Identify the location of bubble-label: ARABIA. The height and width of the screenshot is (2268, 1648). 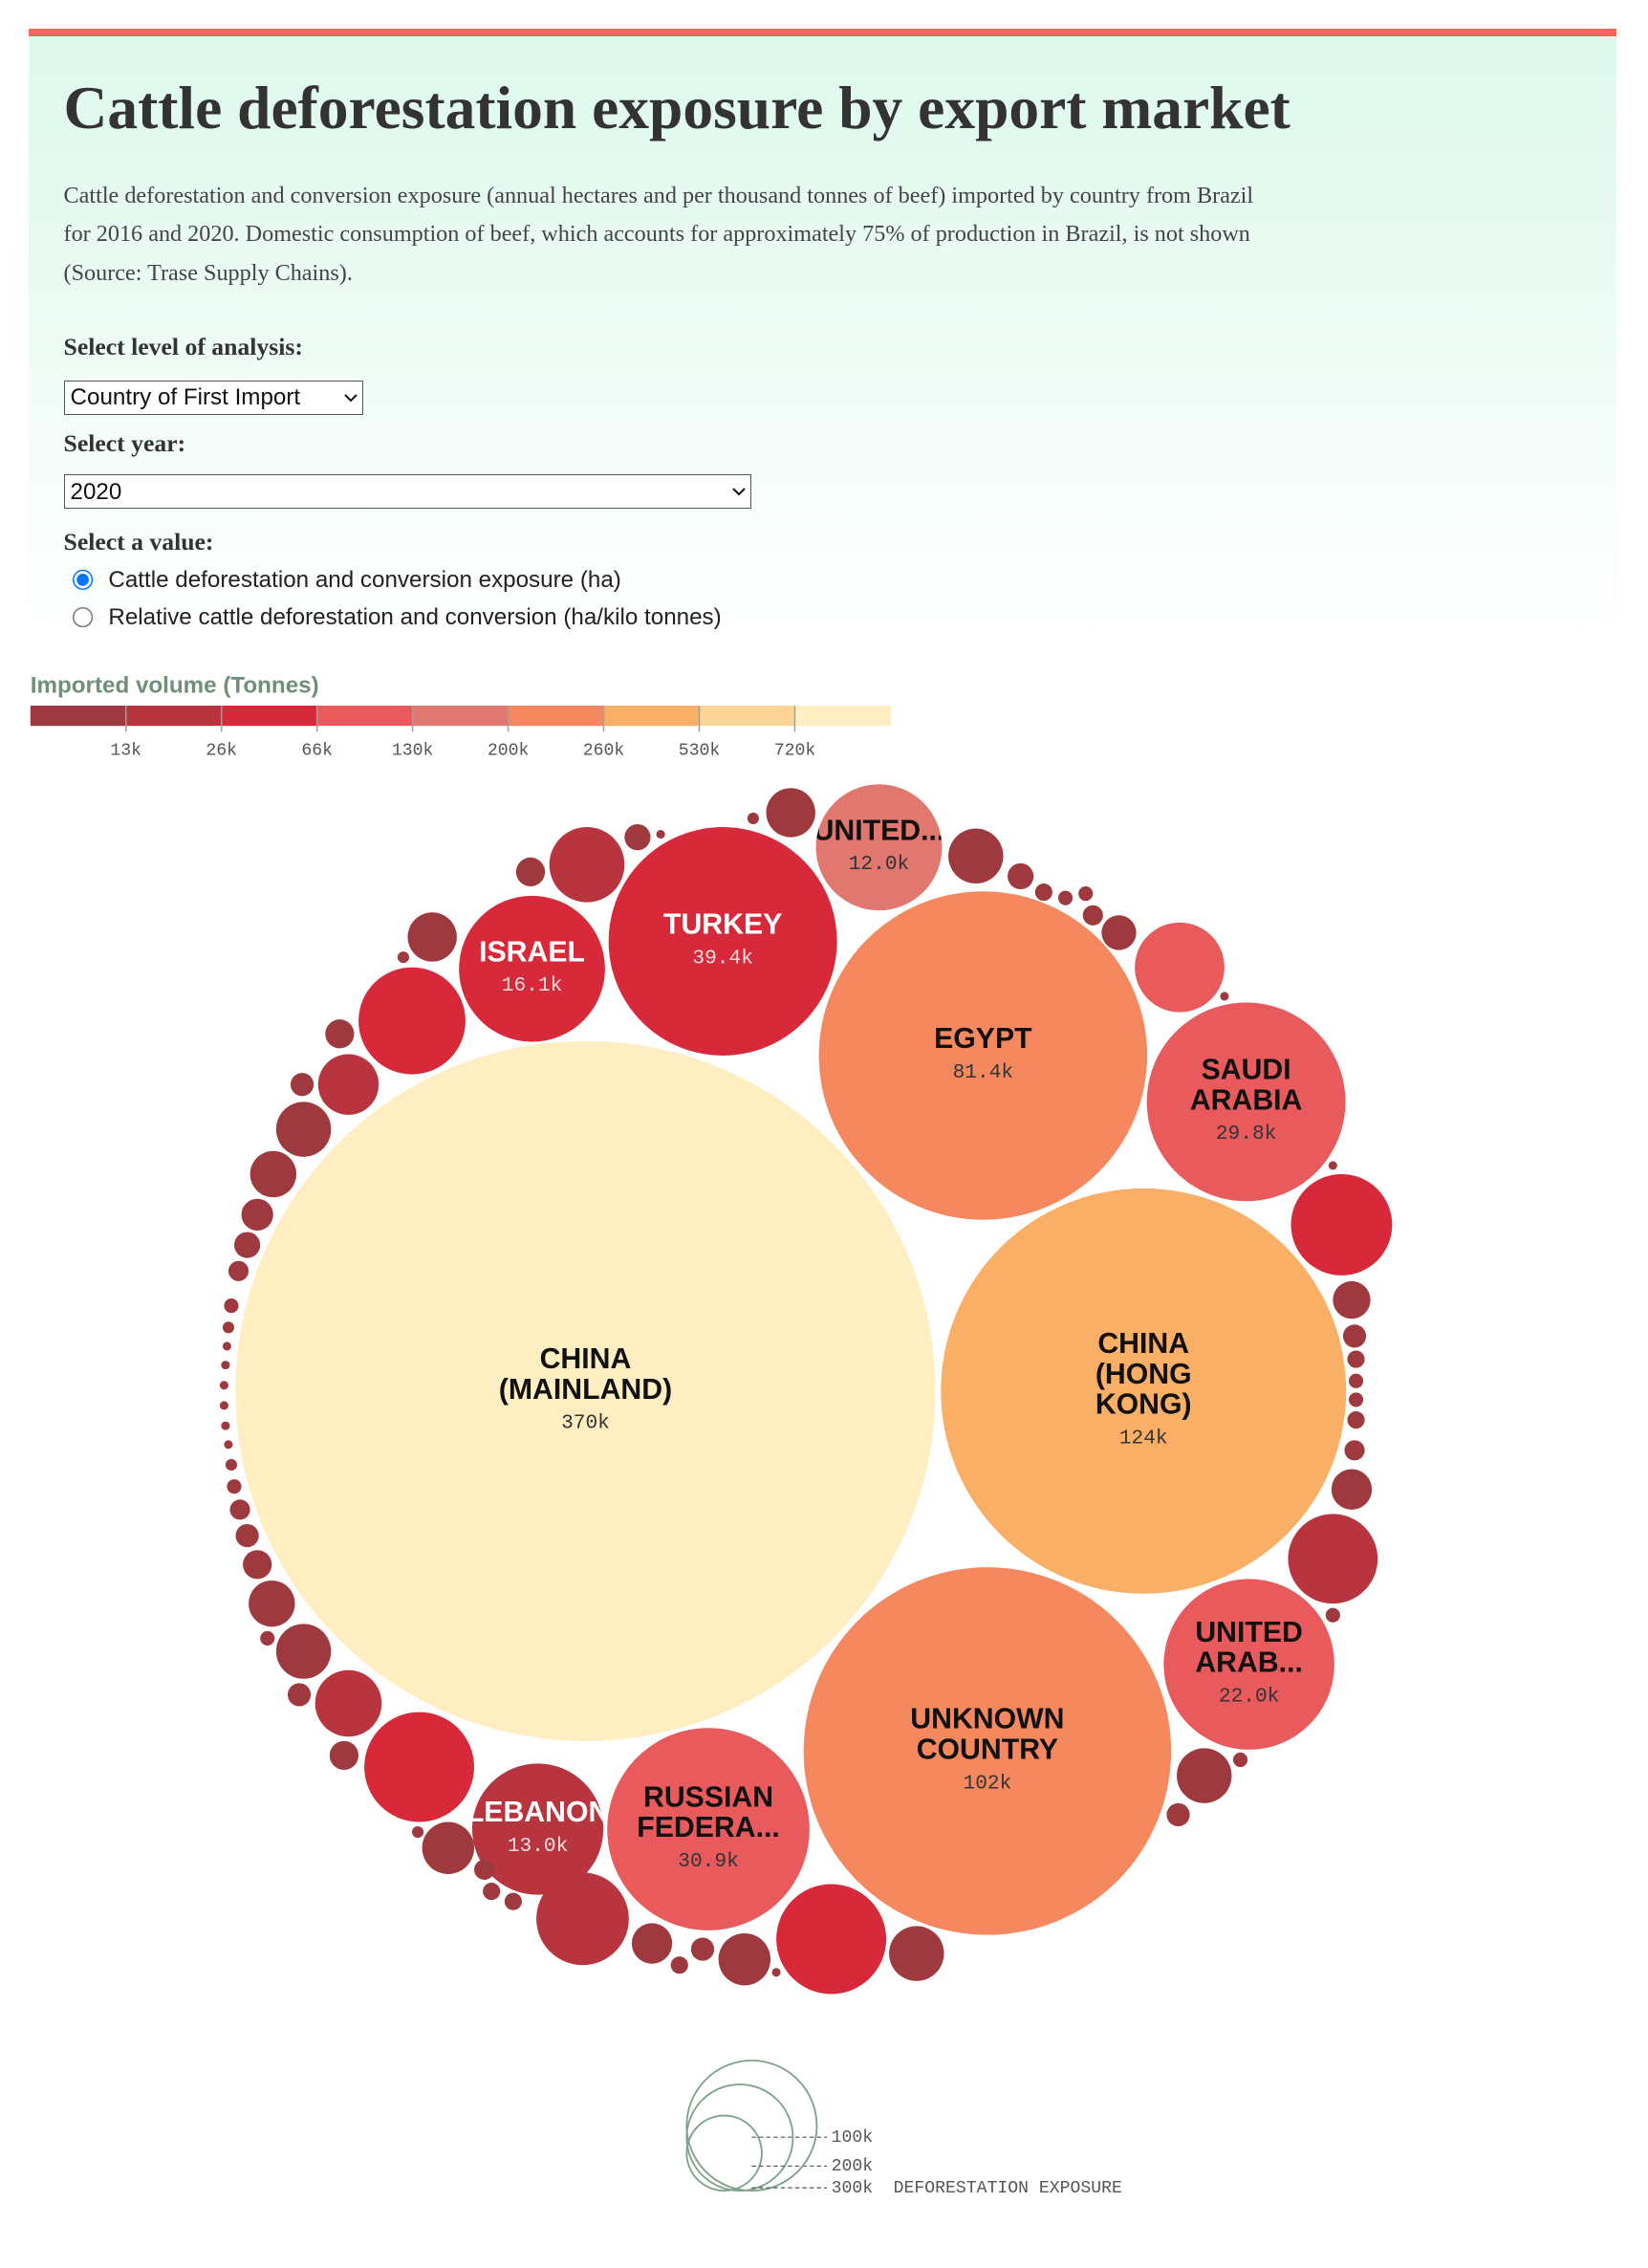
(1247, 1100).